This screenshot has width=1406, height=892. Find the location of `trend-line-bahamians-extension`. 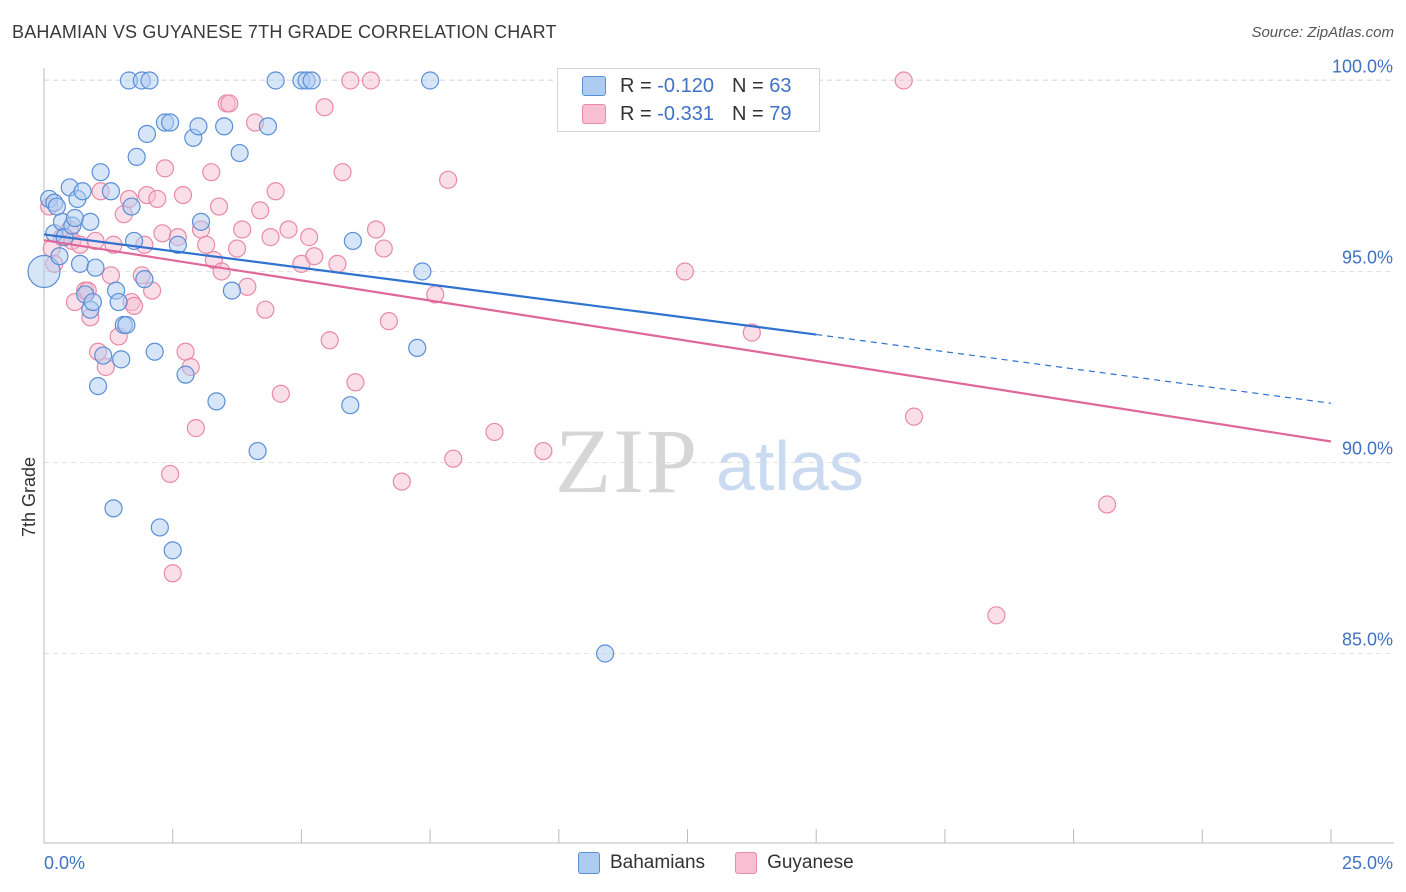

trend-line-bahamians-extension is located at coordinates (1074, 368).